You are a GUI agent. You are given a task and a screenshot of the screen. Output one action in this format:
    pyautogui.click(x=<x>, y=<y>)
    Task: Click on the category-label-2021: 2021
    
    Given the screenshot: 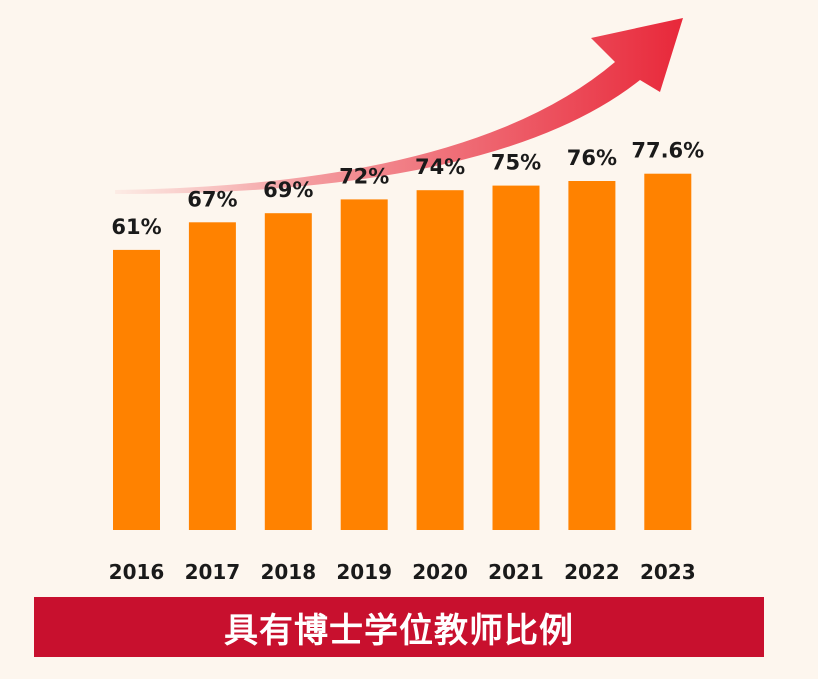 What is the action you would take?
    pyautogui.click(x=516, y=572)
    